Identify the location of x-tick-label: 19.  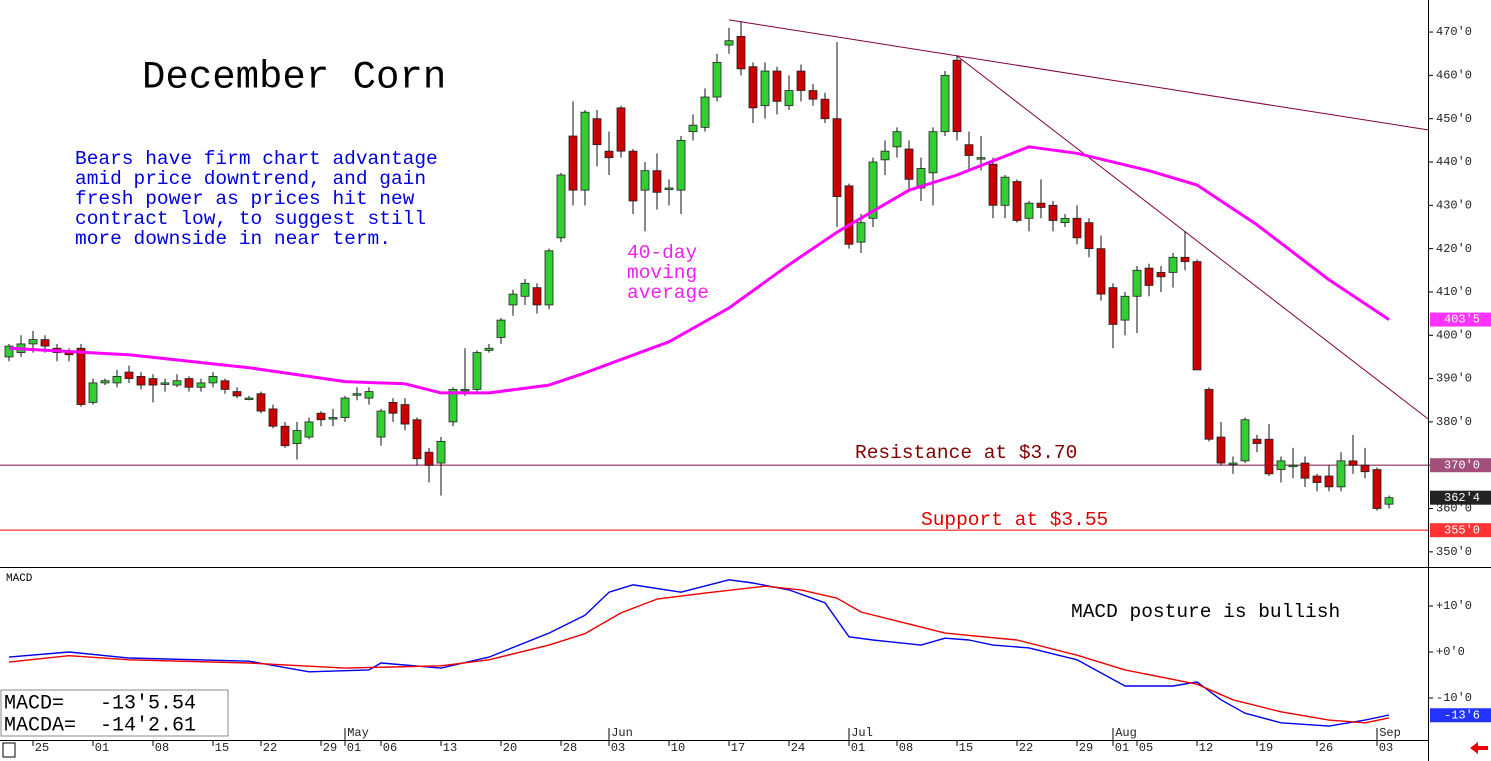
(1266, 748).